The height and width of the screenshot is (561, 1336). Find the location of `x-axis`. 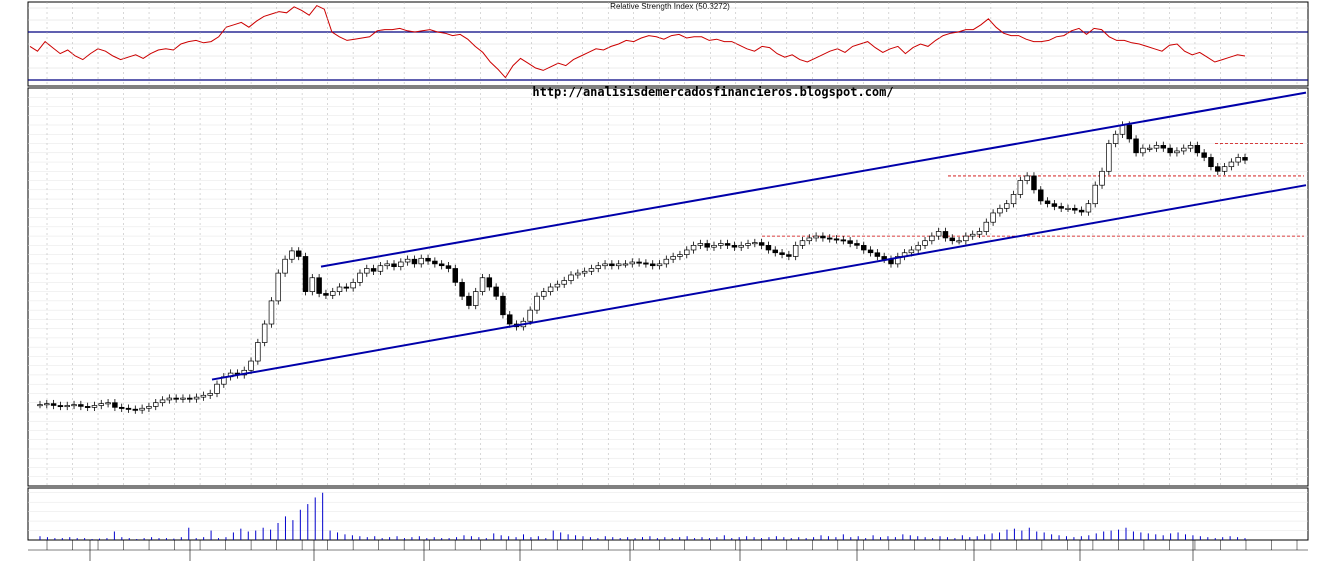

x-axis is located at coordinates (668, 550).